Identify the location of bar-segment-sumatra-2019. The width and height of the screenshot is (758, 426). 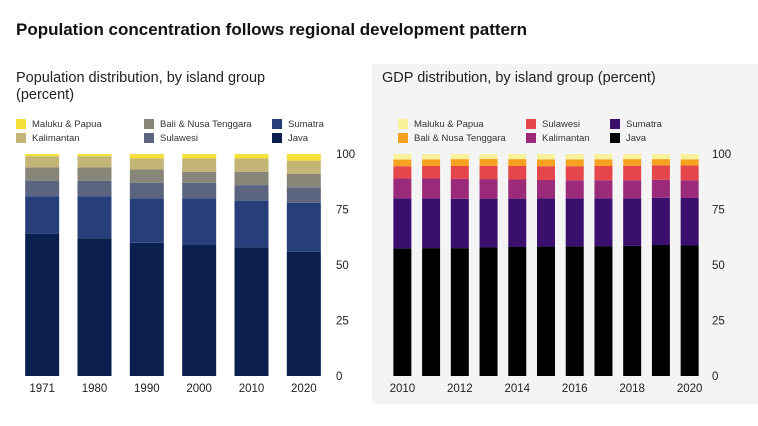
(660, 221).